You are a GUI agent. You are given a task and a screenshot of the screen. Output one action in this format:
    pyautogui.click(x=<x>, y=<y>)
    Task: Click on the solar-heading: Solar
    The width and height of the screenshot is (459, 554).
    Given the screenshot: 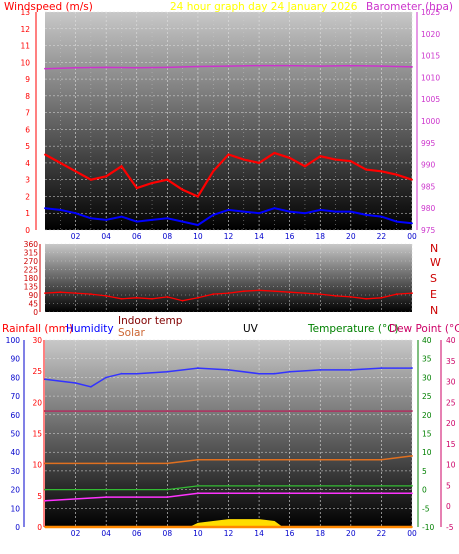 What is the action you would take?
    pyautogui.click(x=131, y=333)
    